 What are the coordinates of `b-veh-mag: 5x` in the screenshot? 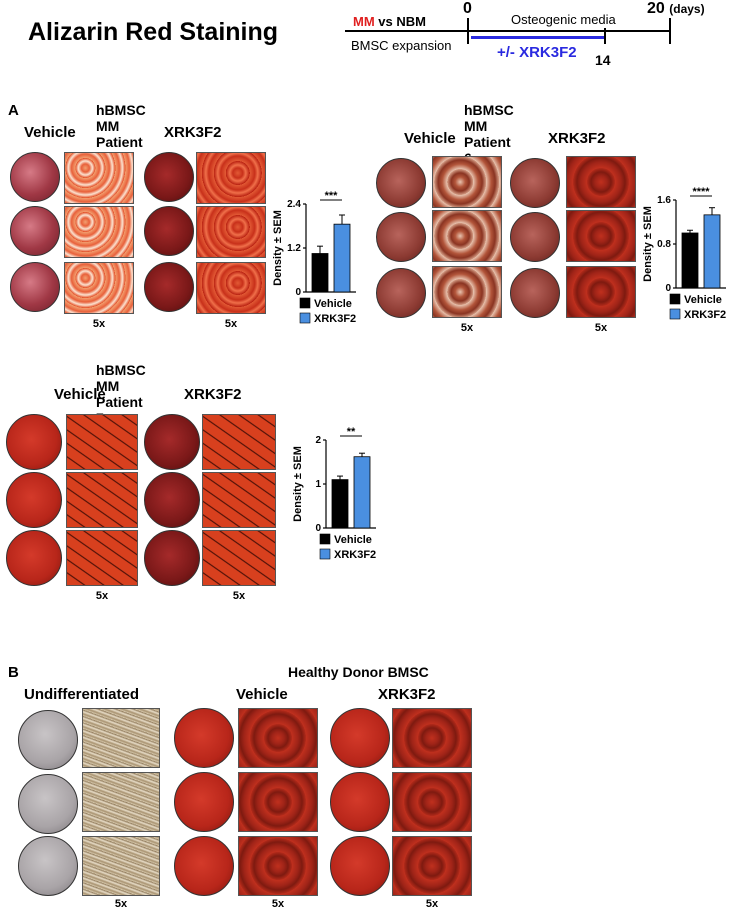 It's located at (278, 904).